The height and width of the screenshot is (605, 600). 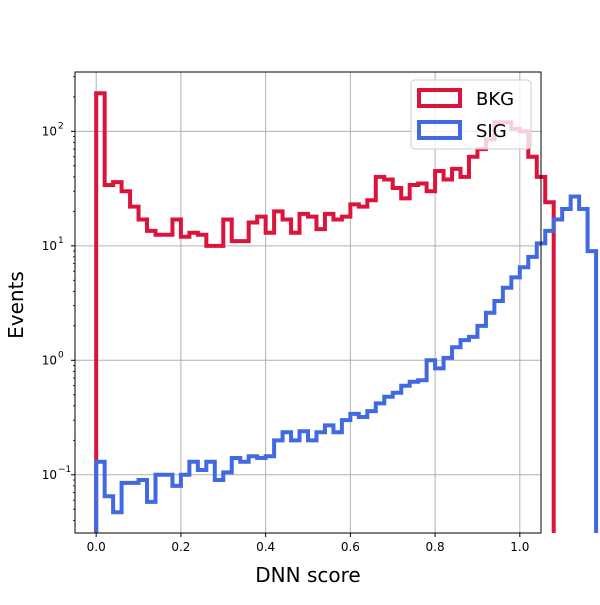 What do you see at coordinates (180, 547) in the screenshot?
I see `x-tick-label: 0.2` at bounding box center [180, 547].